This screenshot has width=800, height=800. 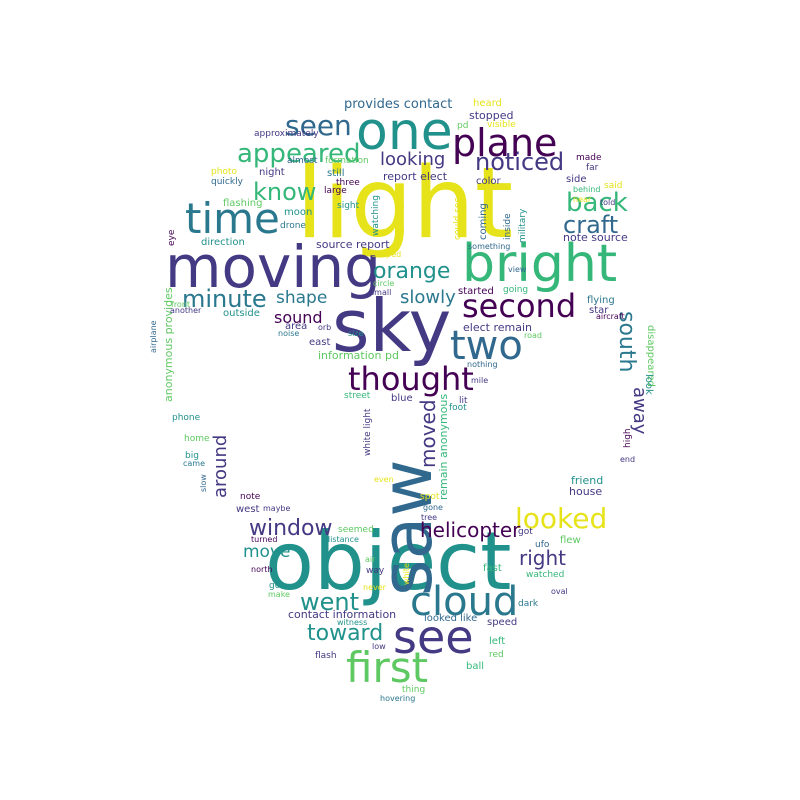 I want to click on word-minute: minute, so click(x=224, y=299).